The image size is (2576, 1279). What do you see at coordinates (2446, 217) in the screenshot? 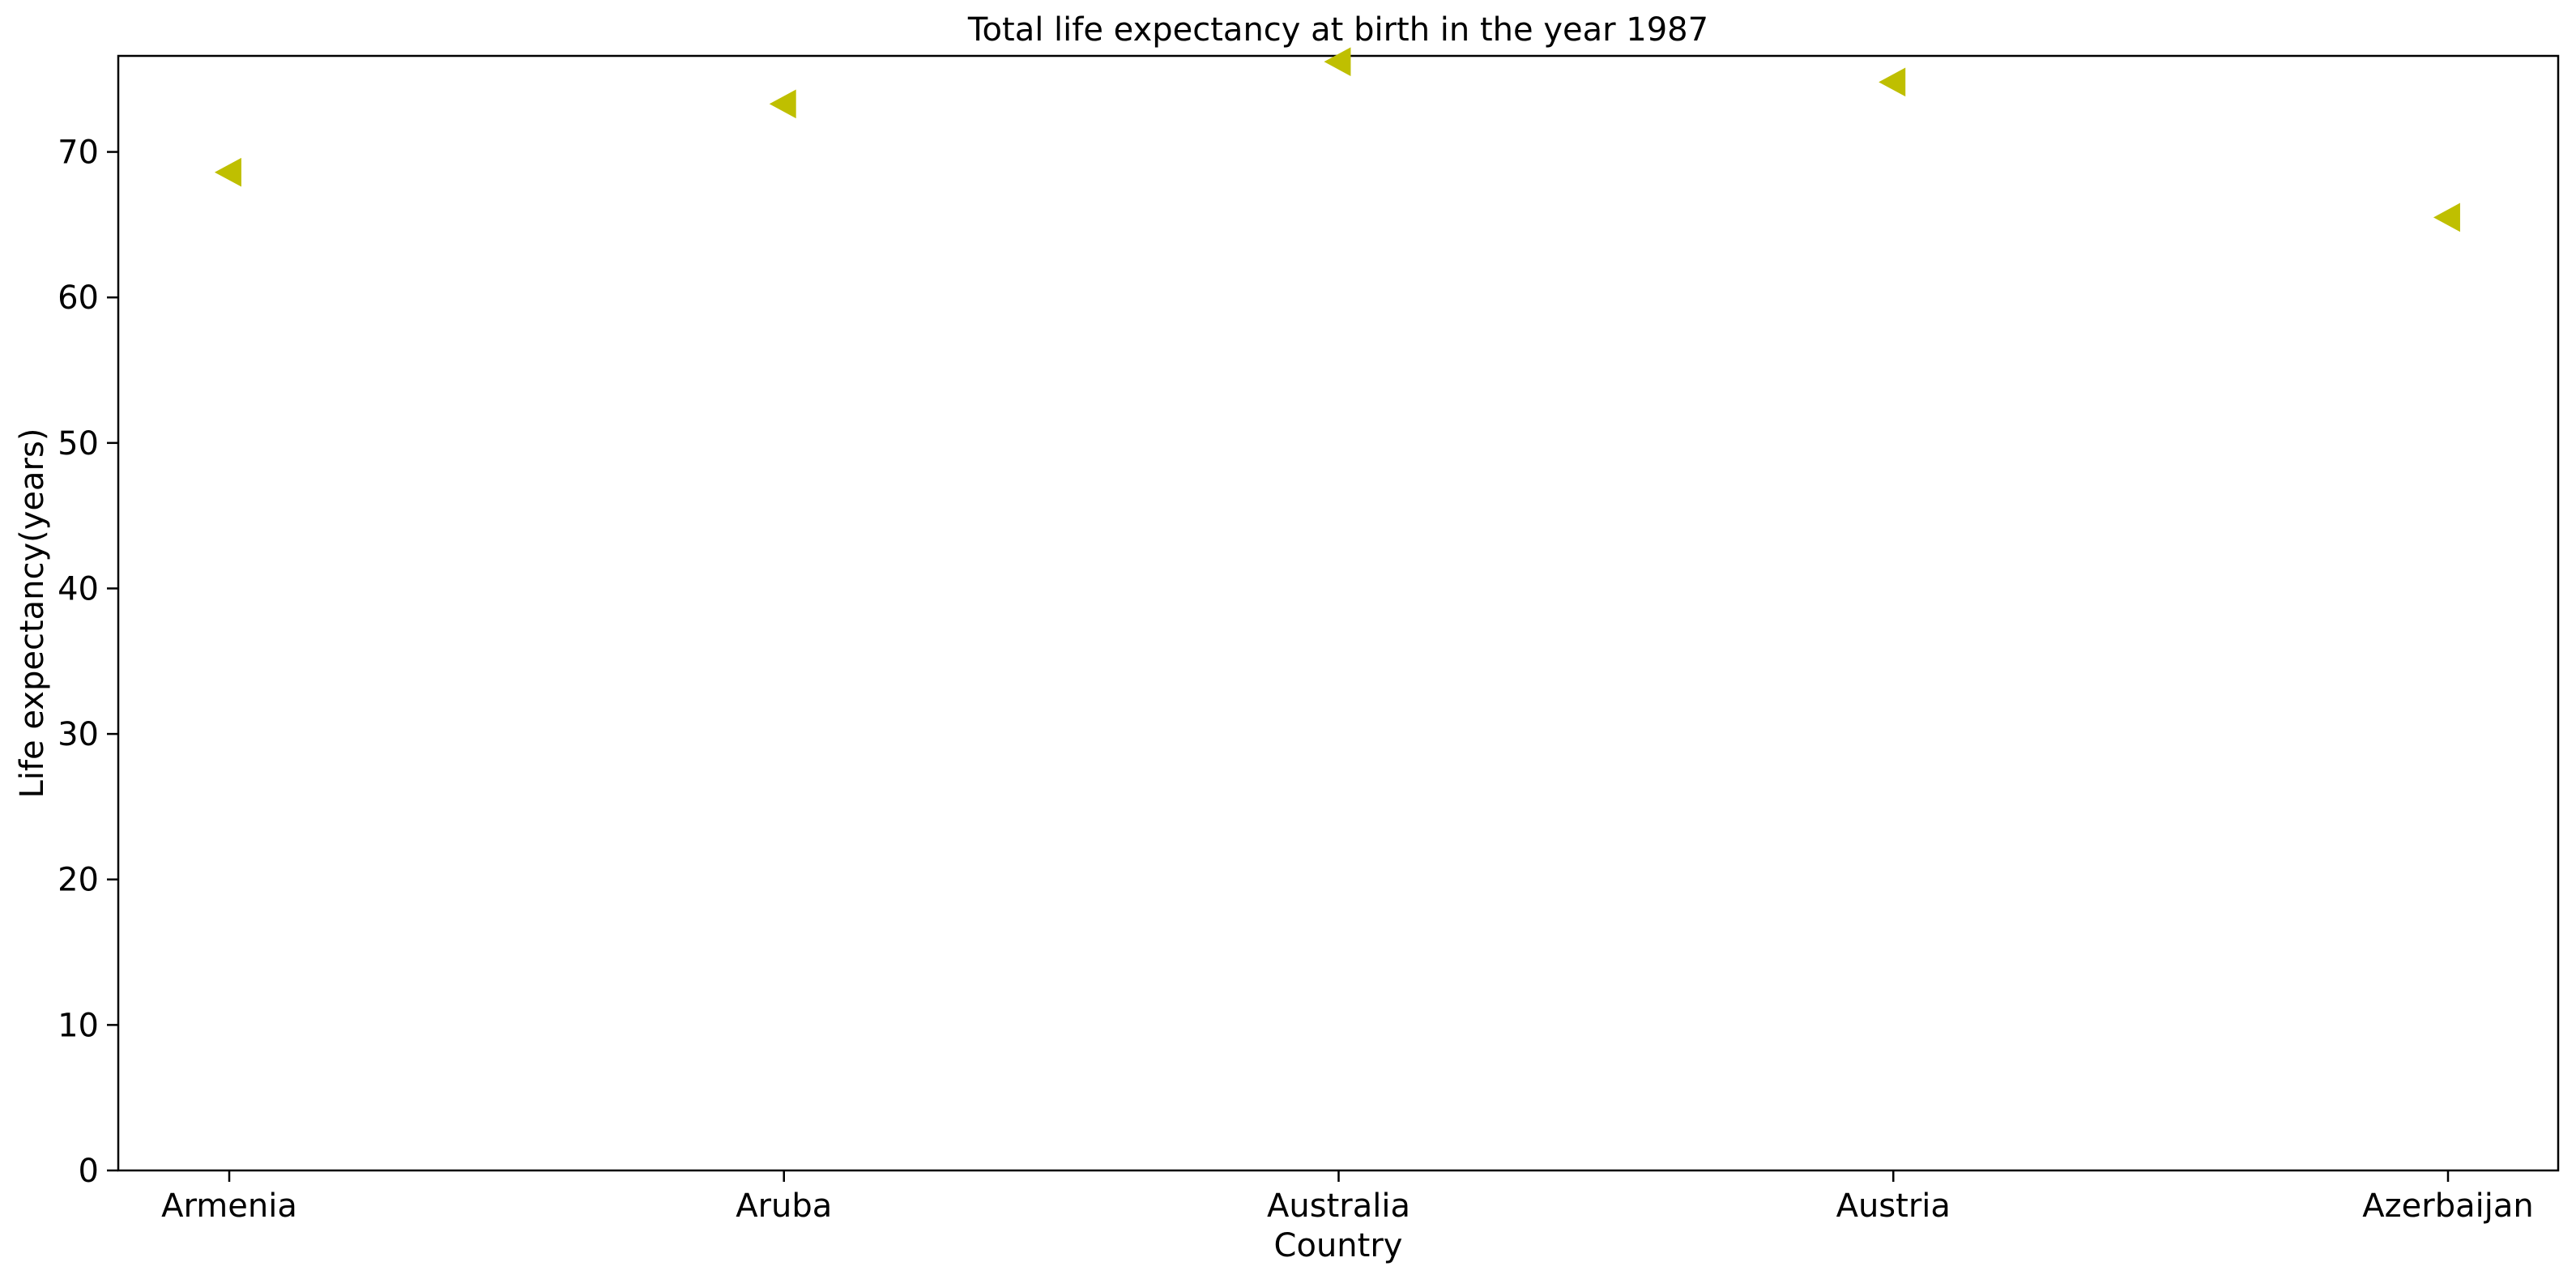
I see `data-point-azerbaijan` at bounding box center [2446, 217].